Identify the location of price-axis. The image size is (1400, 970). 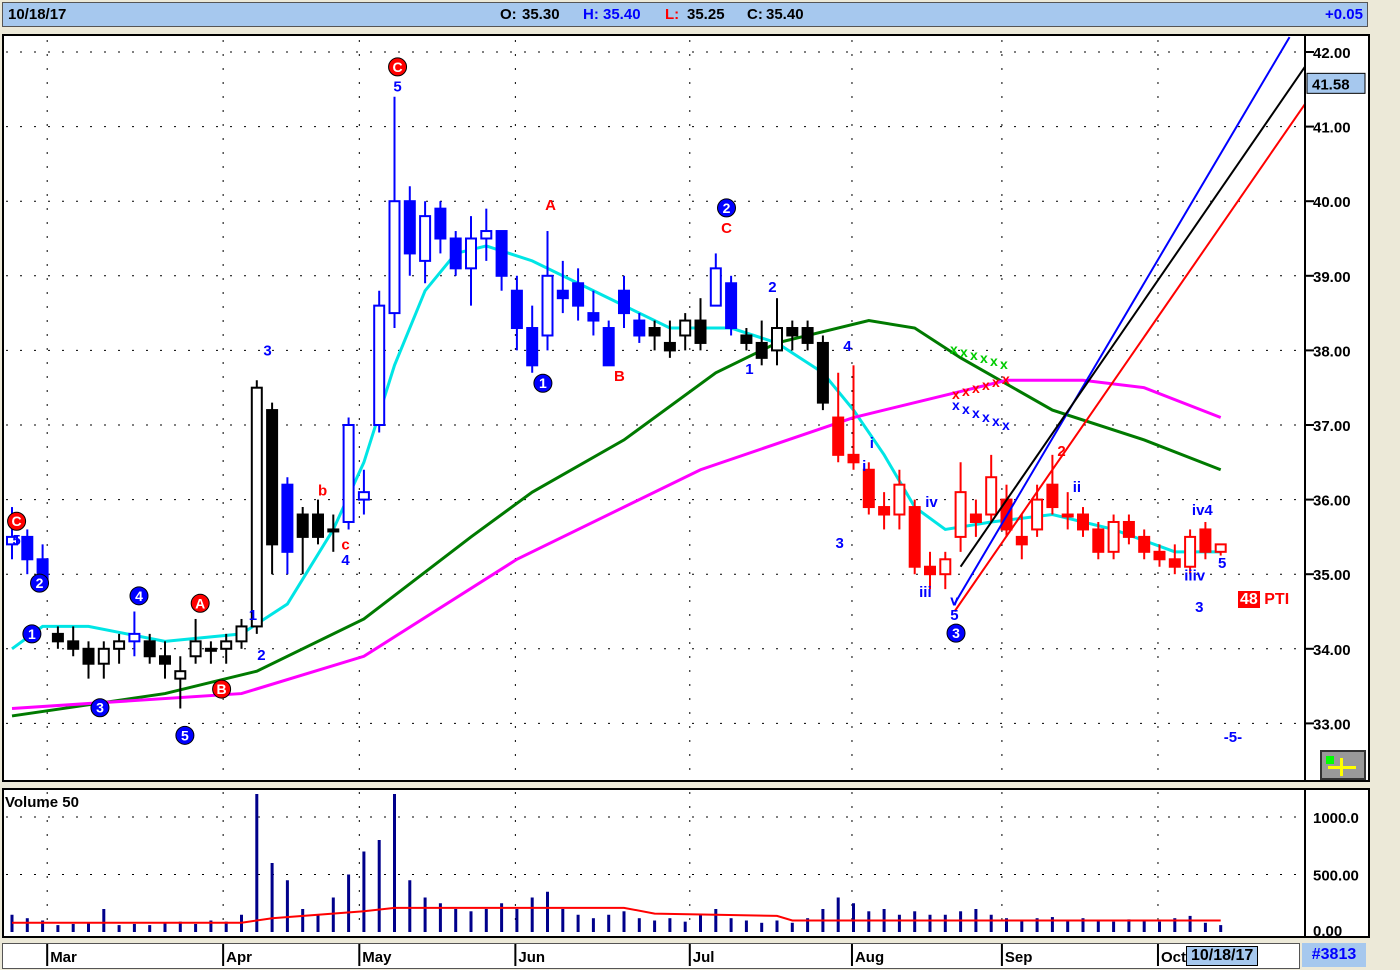
(1335, 408).